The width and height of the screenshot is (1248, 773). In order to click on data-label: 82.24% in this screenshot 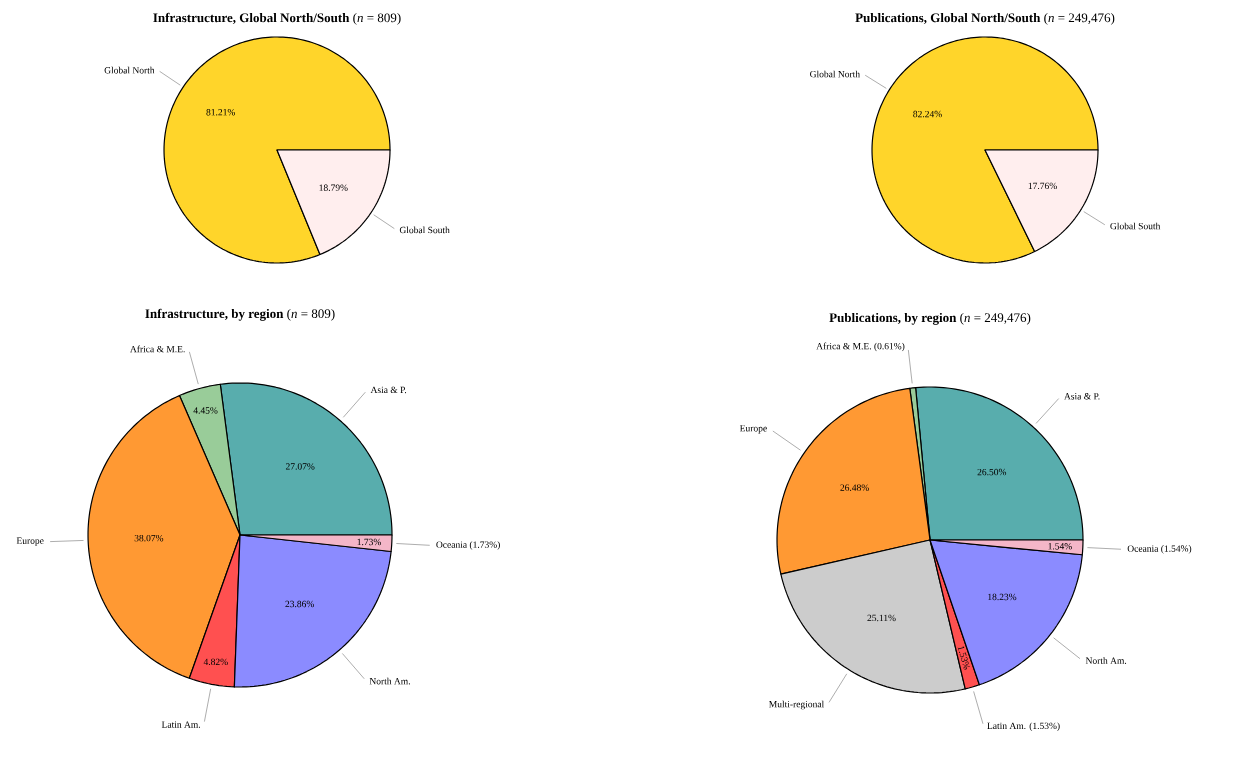, I will do `click(927, 114)`.